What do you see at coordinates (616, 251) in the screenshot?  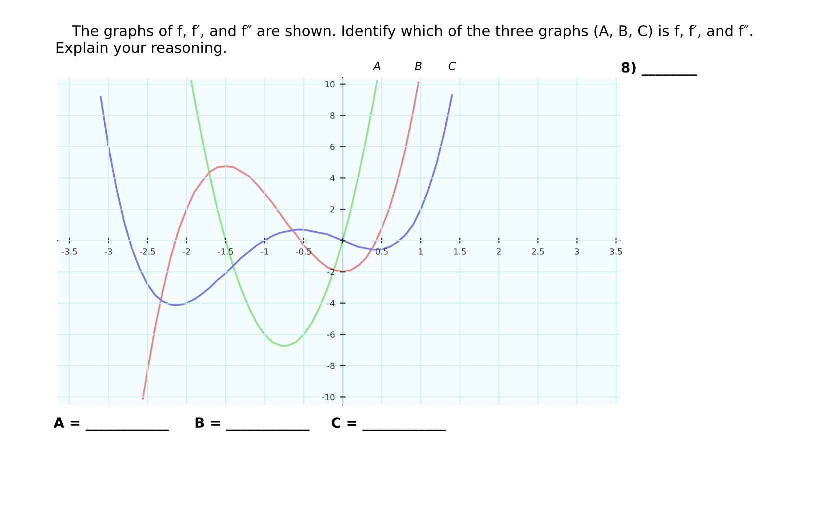 I see `x-tick-label: 3.5` at bounding box center [616, 251].